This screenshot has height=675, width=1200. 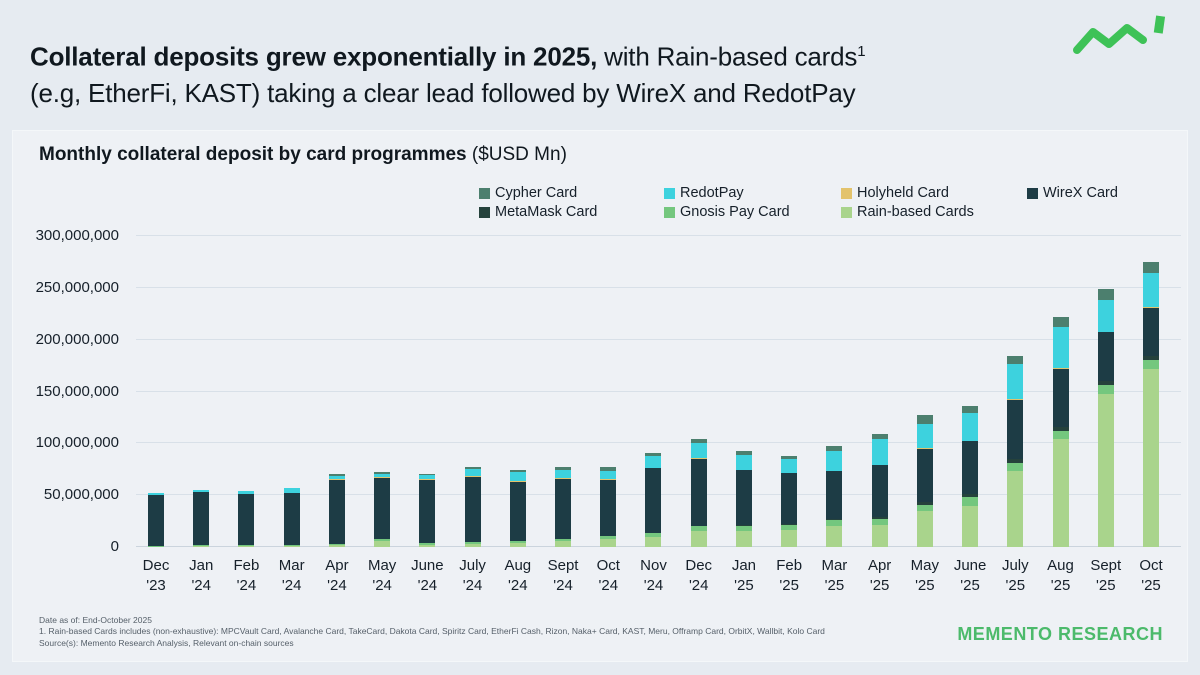 I want to click on x-tick-month: Sept, so click(x=563, y=565).